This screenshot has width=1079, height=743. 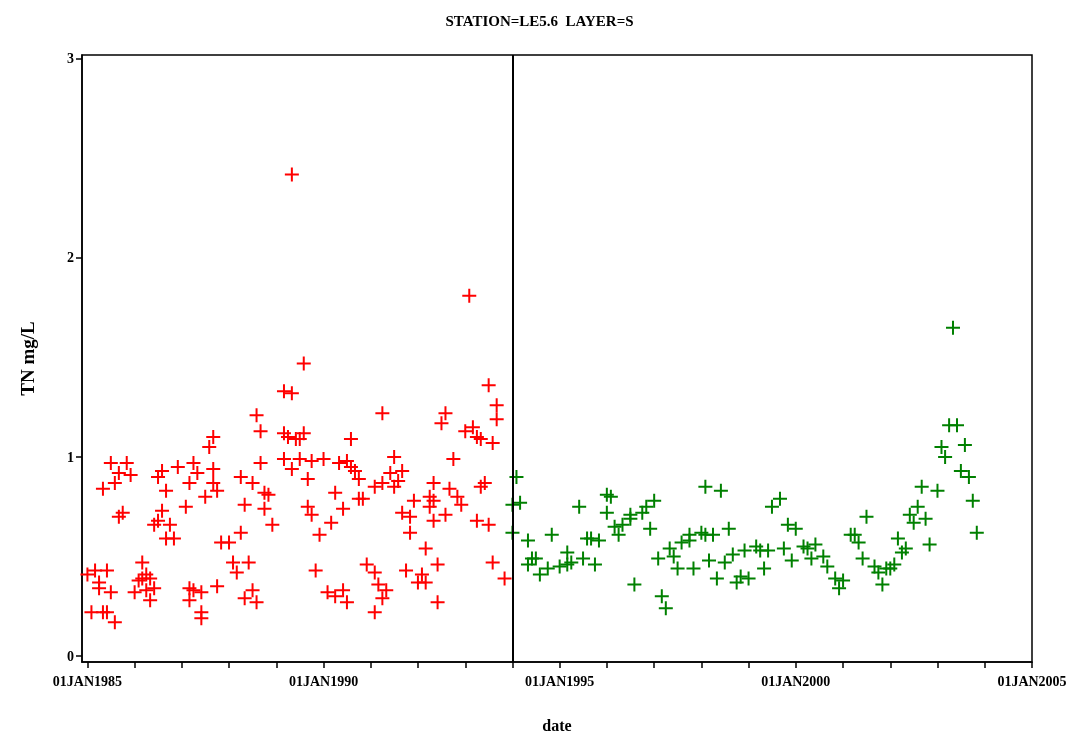 What do you see at coordinates (70, 59) in the screenshot?
I see `y-tick-label: 3` at bounding box center [70, 59].